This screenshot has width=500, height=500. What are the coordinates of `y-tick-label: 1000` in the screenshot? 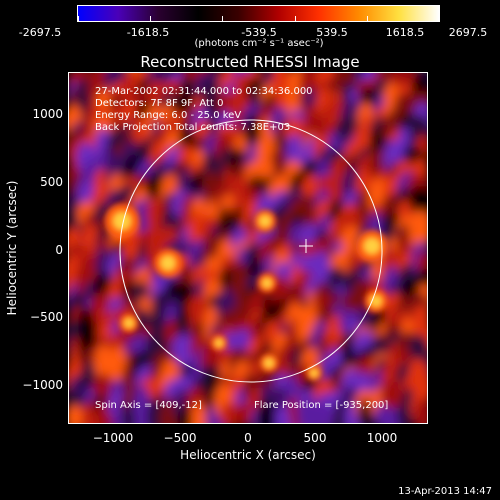 It's located at (47, 114).